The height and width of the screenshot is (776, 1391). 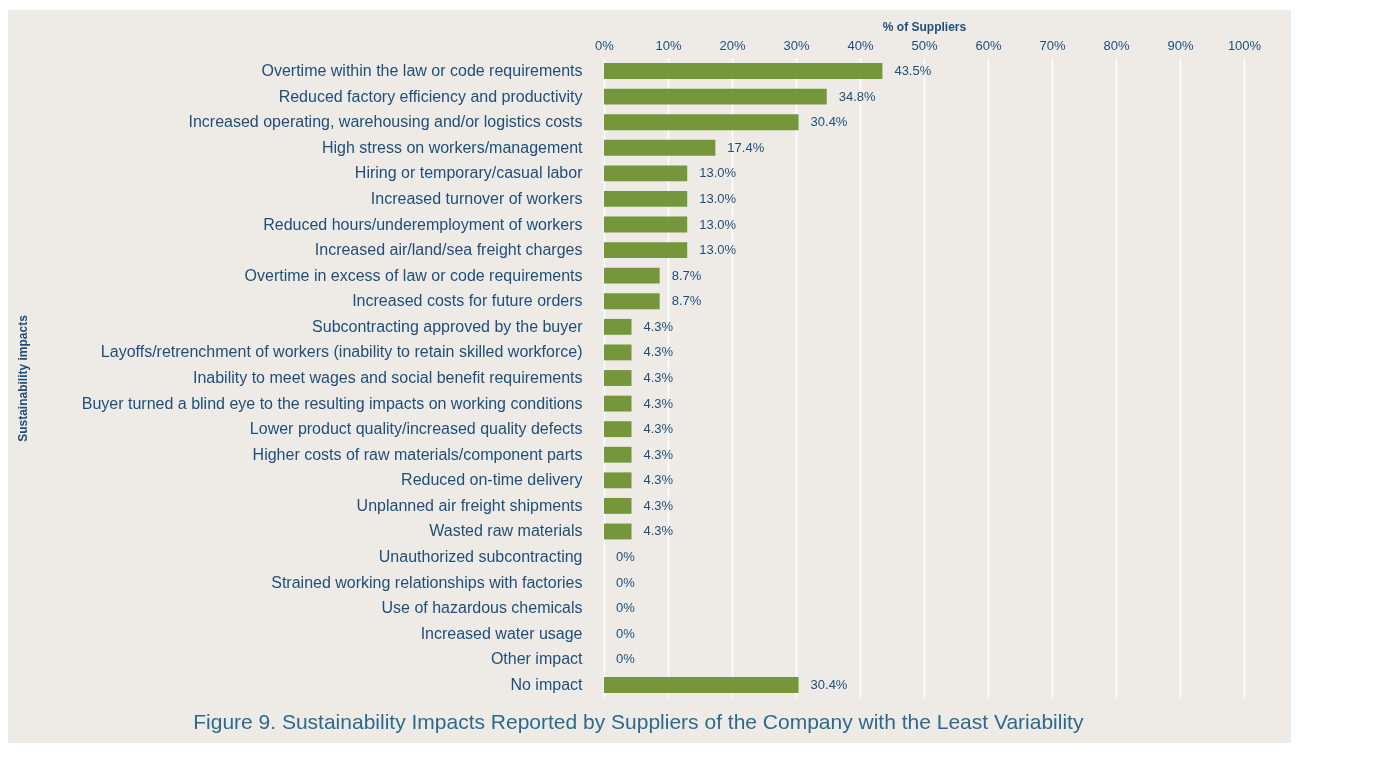 I want to click on y-tick-label: Overtime in excess of law or code requirements, so click(x=413, y=275).